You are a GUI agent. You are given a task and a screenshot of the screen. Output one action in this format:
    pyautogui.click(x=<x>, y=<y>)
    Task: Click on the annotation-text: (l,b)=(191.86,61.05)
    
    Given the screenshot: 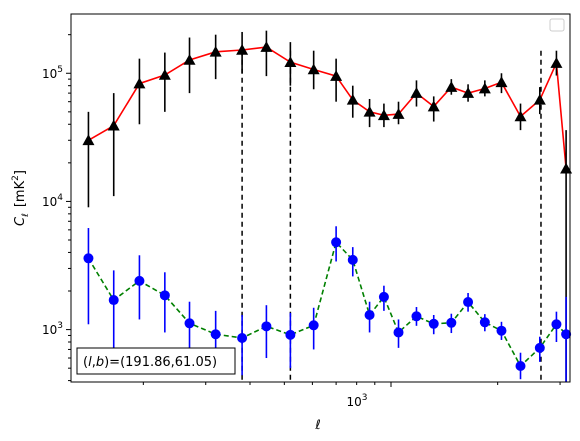 What is the action you would take?
    pyautogui.click(x=150, y=362)
    